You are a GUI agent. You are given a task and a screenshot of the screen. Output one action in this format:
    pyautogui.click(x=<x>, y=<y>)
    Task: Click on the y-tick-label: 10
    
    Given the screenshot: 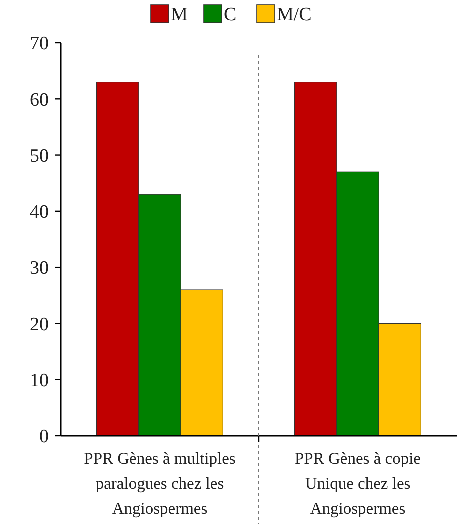 What is the action you would take?
    pyautogui.click(x=39, y=381)
    